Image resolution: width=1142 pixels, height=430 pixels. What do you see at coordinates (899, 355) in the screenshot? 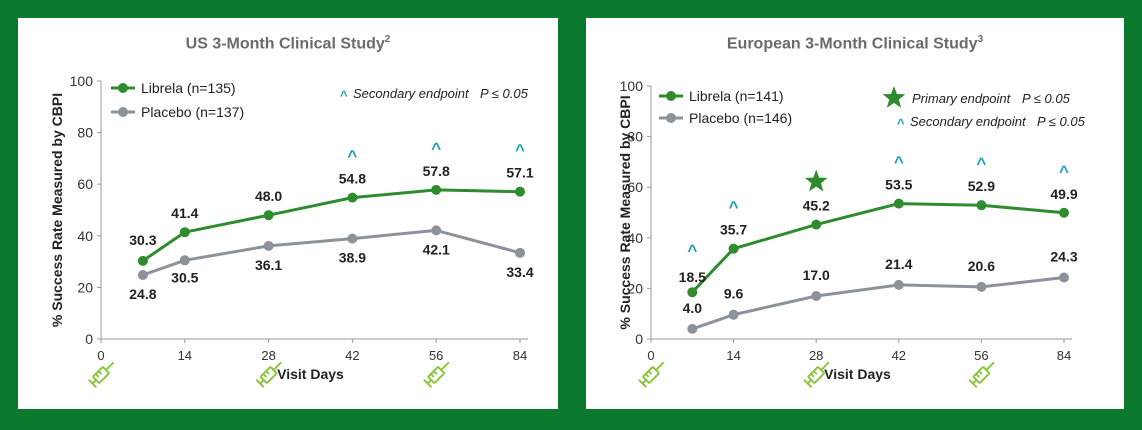
I see `x-tick-label: 42` at bounding box center [899, 355].